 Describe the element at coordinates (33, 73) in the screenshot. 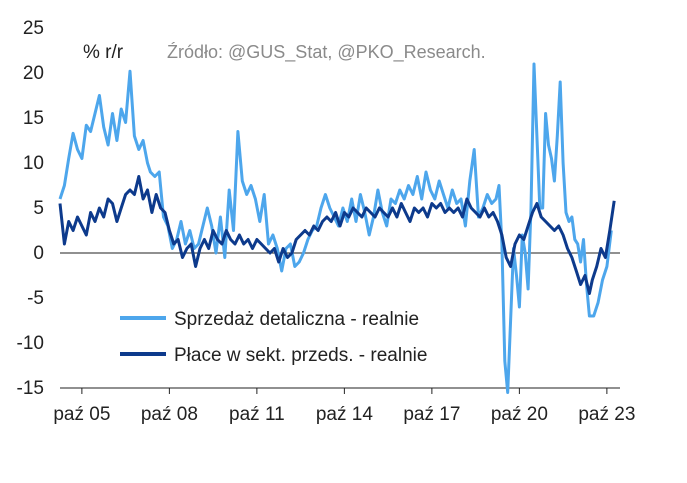

I see `y-tick-label: 20` at that location.